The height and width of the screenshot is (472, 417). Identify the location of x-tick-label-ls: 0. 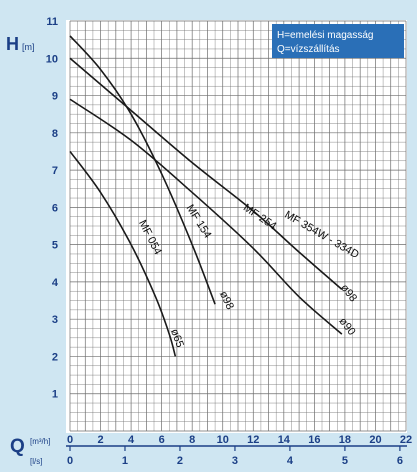
(70, 461).